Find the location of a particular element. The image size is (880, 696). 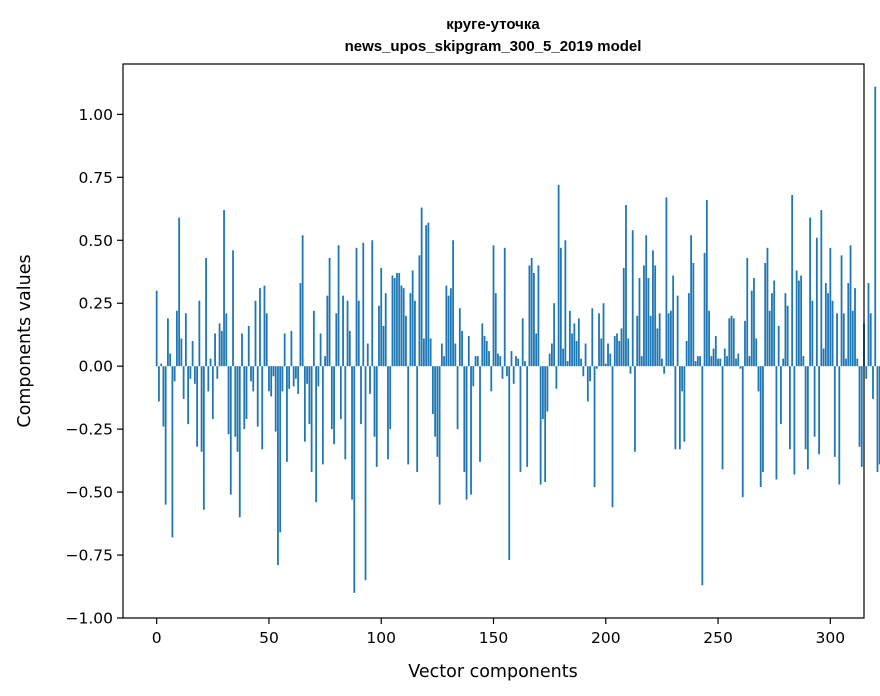

y-axis-label: Components values is located at coordinates (25, 340).